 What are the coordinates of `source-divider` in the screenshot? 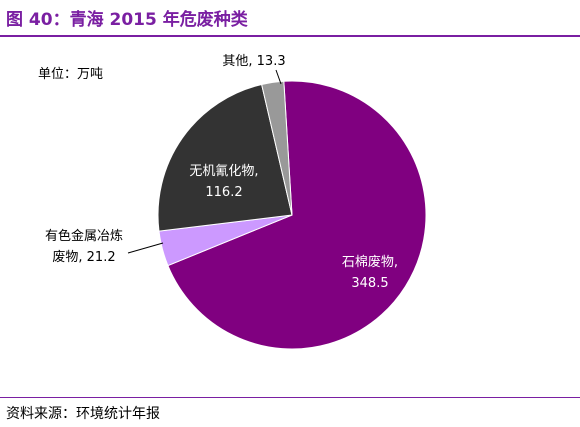 It's located at (290, 397).